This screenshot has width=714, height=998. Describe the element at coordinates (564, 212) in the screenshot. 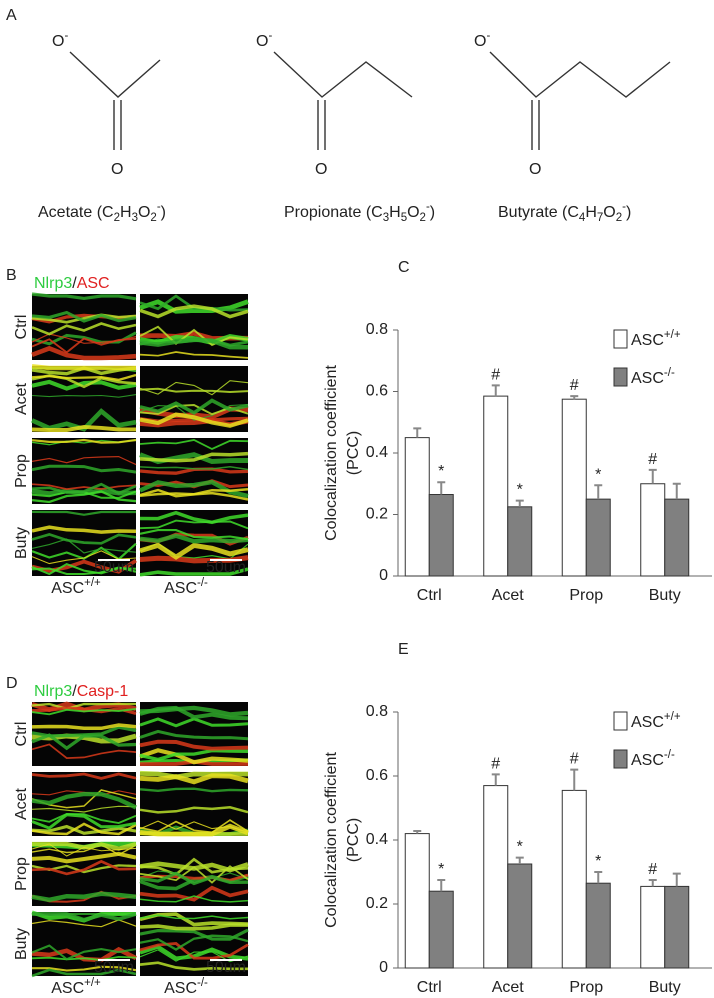

I see `molecule-name: Butyrate (C4H7O2-)` at that location.